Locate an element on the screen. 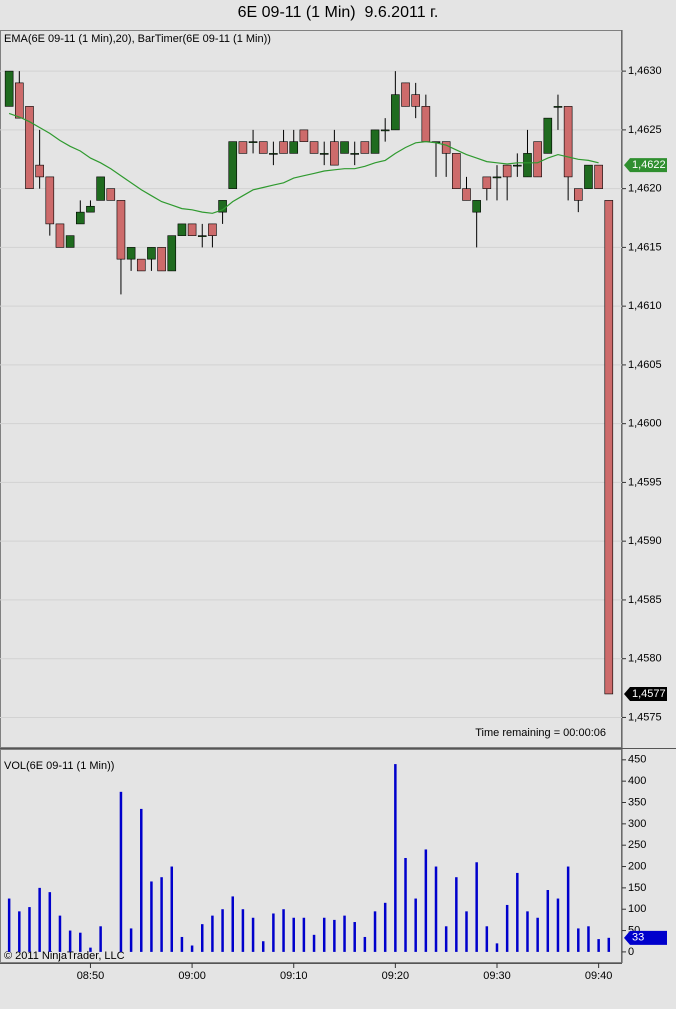 This screenshot has width=676, height=1009. y-tick-label: 1,4610 is located at coordinates (645, 306).